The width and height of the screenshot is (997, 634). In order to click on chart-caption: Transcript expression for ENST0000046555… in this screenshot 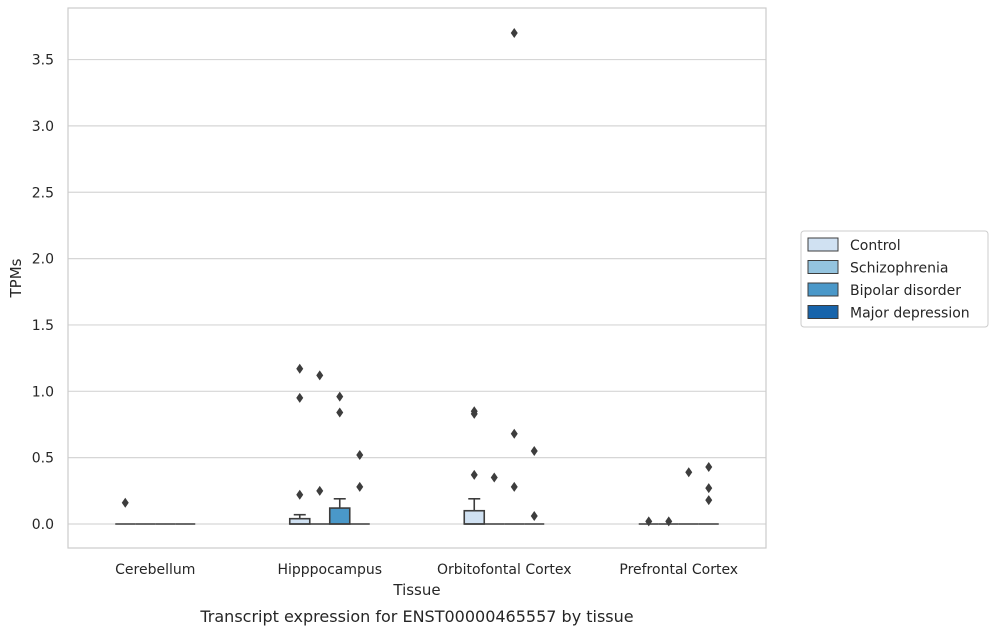, I will do `click(416, 616)`.